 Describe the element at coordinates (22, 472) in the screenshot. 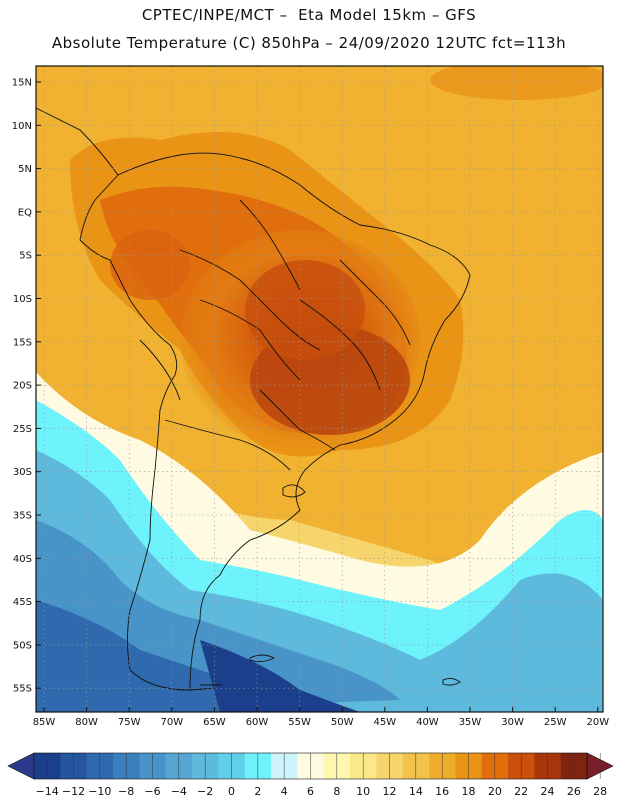

I see `latitude-label: 30S` at that location.